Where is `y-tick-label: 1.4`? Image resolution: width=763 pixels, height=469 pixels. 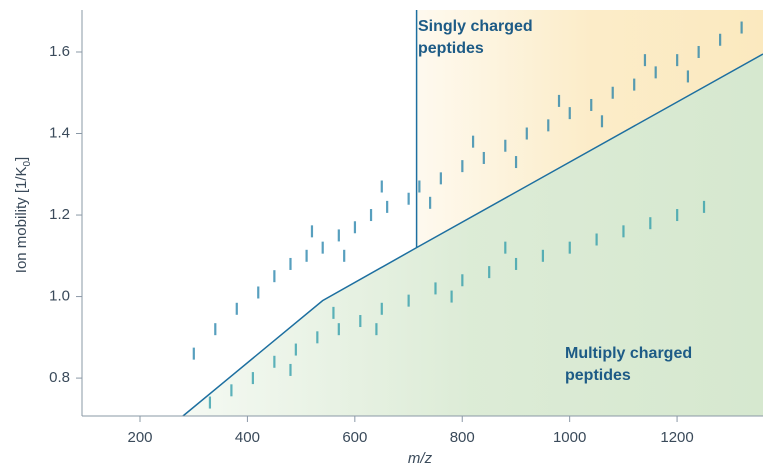
y-tick-label: 1.4 is located at coordinates (59, 132).